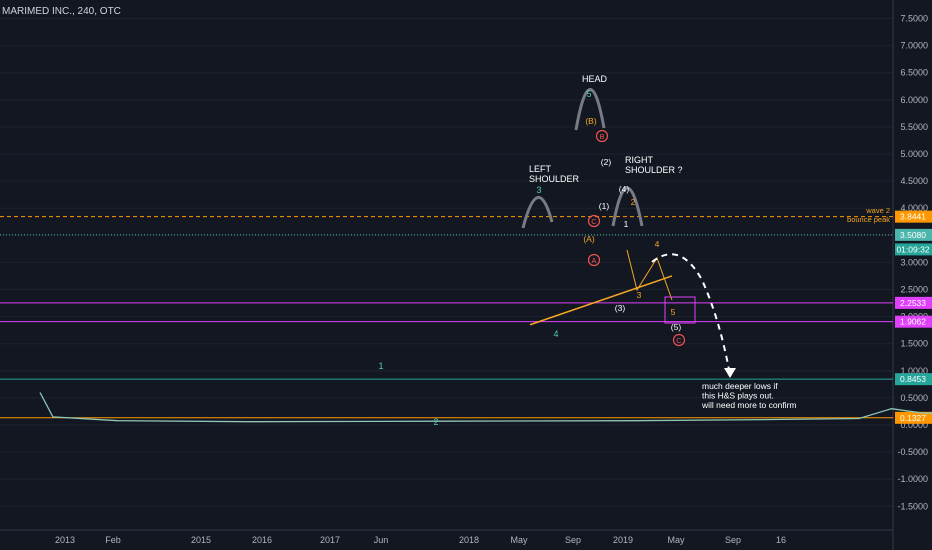 Image resolution: width=932 pixels, height=550 pixels. What do you see at coordinates (620, 308) in the screenshot?
I see `wave-label-white: (3)` at bounding box center [620, 308].